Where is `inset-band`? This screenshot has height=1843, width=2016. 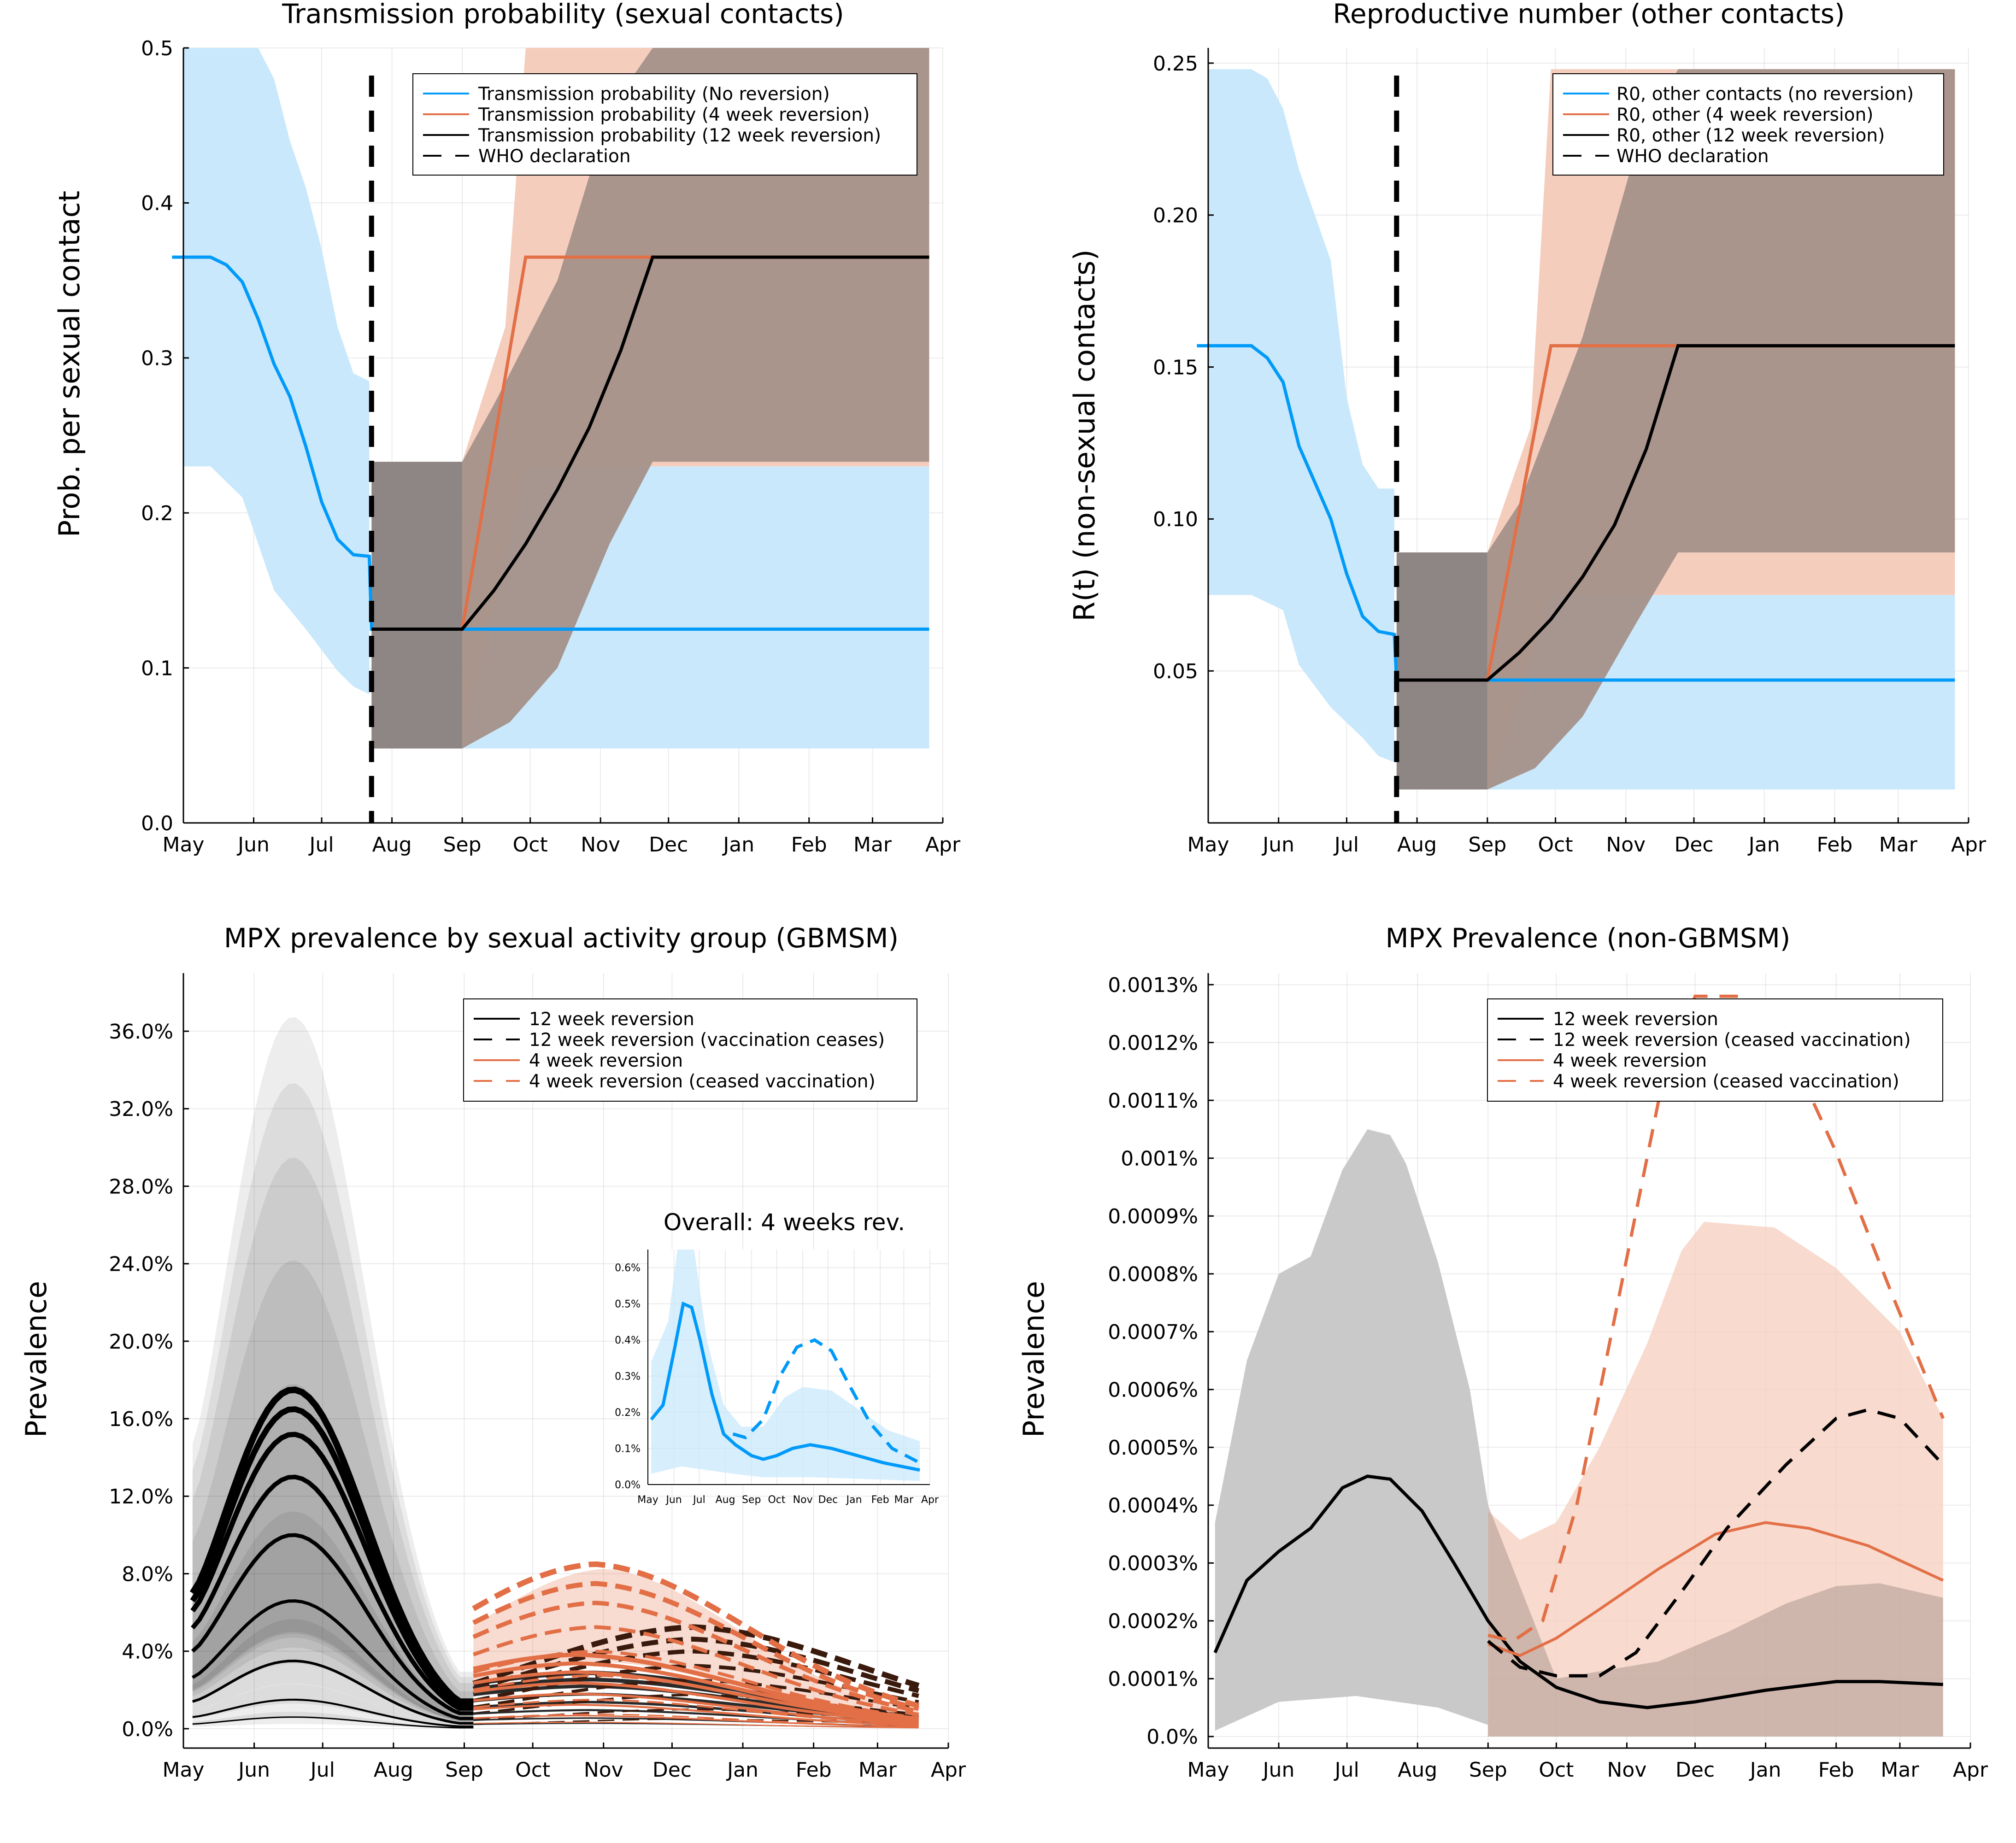
inset-band is located at coordinates (785, 1365).